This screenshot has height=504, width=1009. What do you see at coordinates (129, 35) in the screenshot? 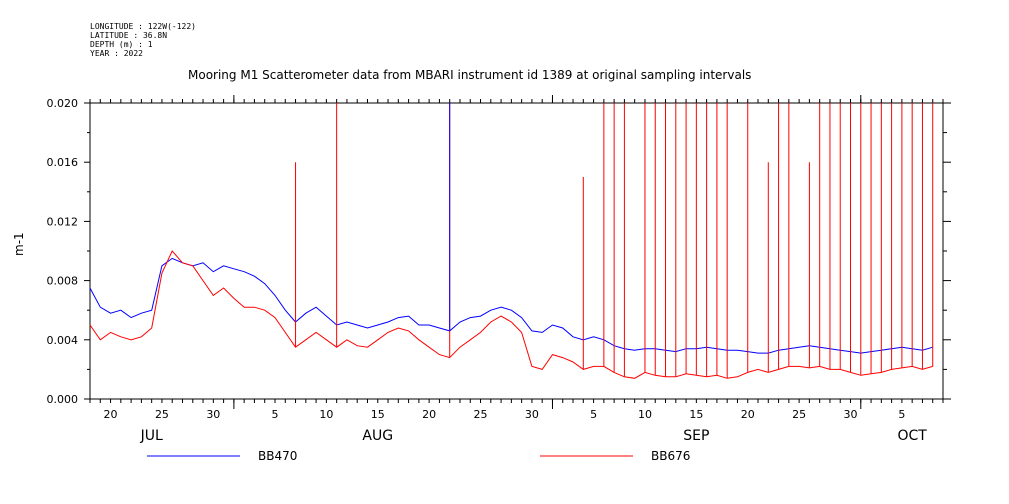
I see `latitude-label: LATITUDE : 36.8N` at bounding box center [129, 35].